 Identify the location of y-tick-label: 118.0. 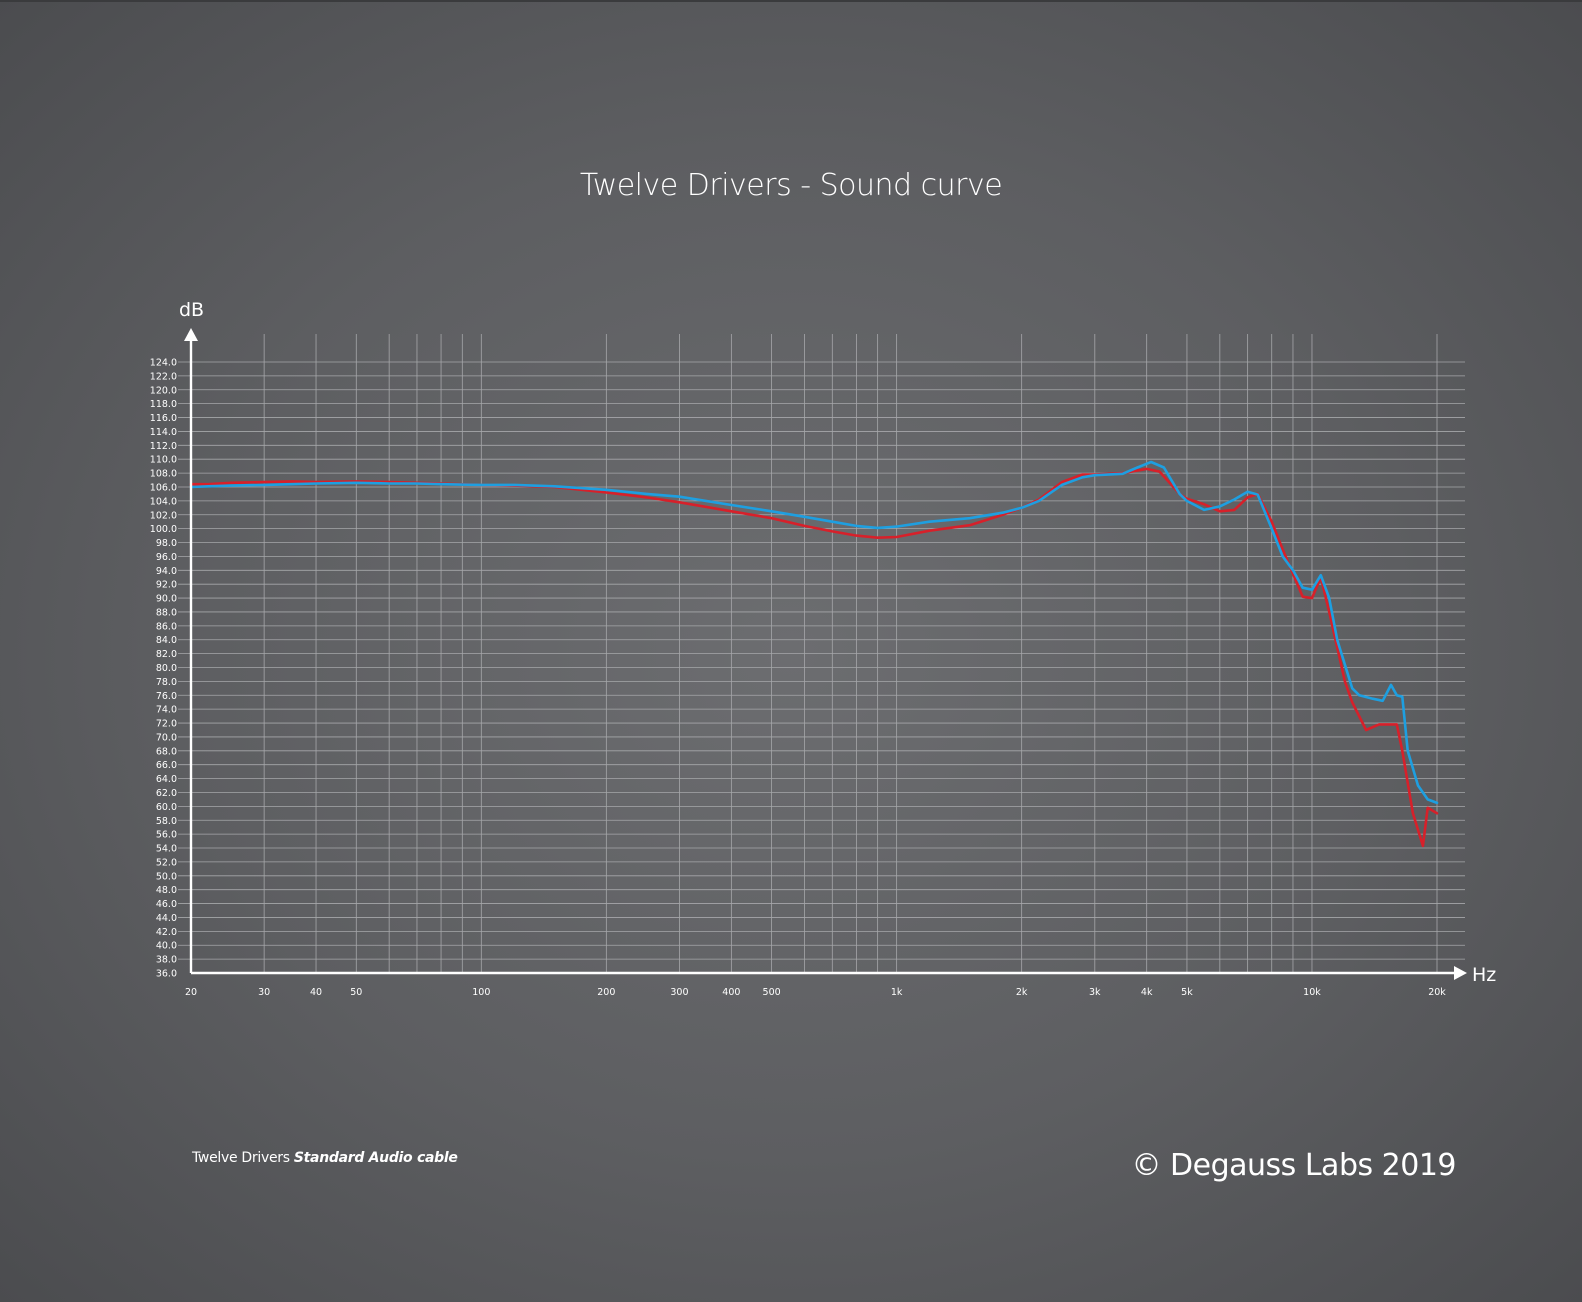
(163, 404).